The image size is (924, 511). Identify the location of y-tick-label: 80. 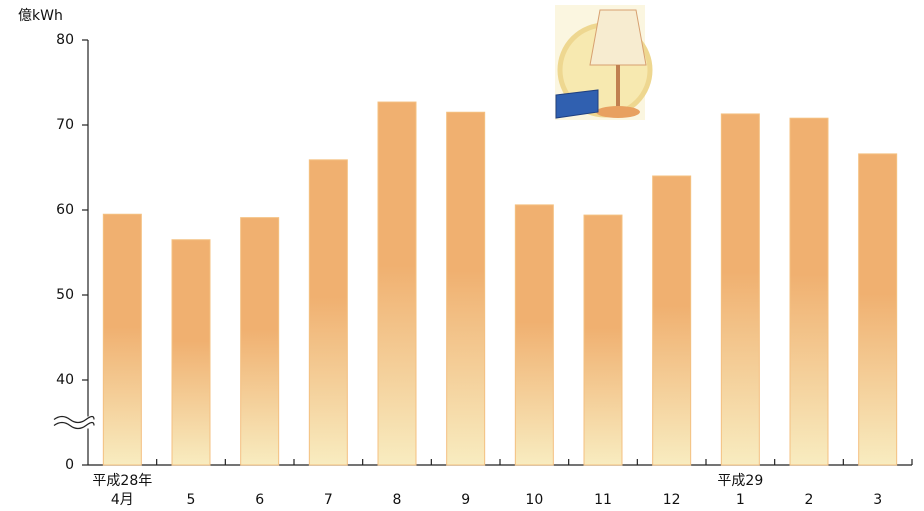
(65, 40).